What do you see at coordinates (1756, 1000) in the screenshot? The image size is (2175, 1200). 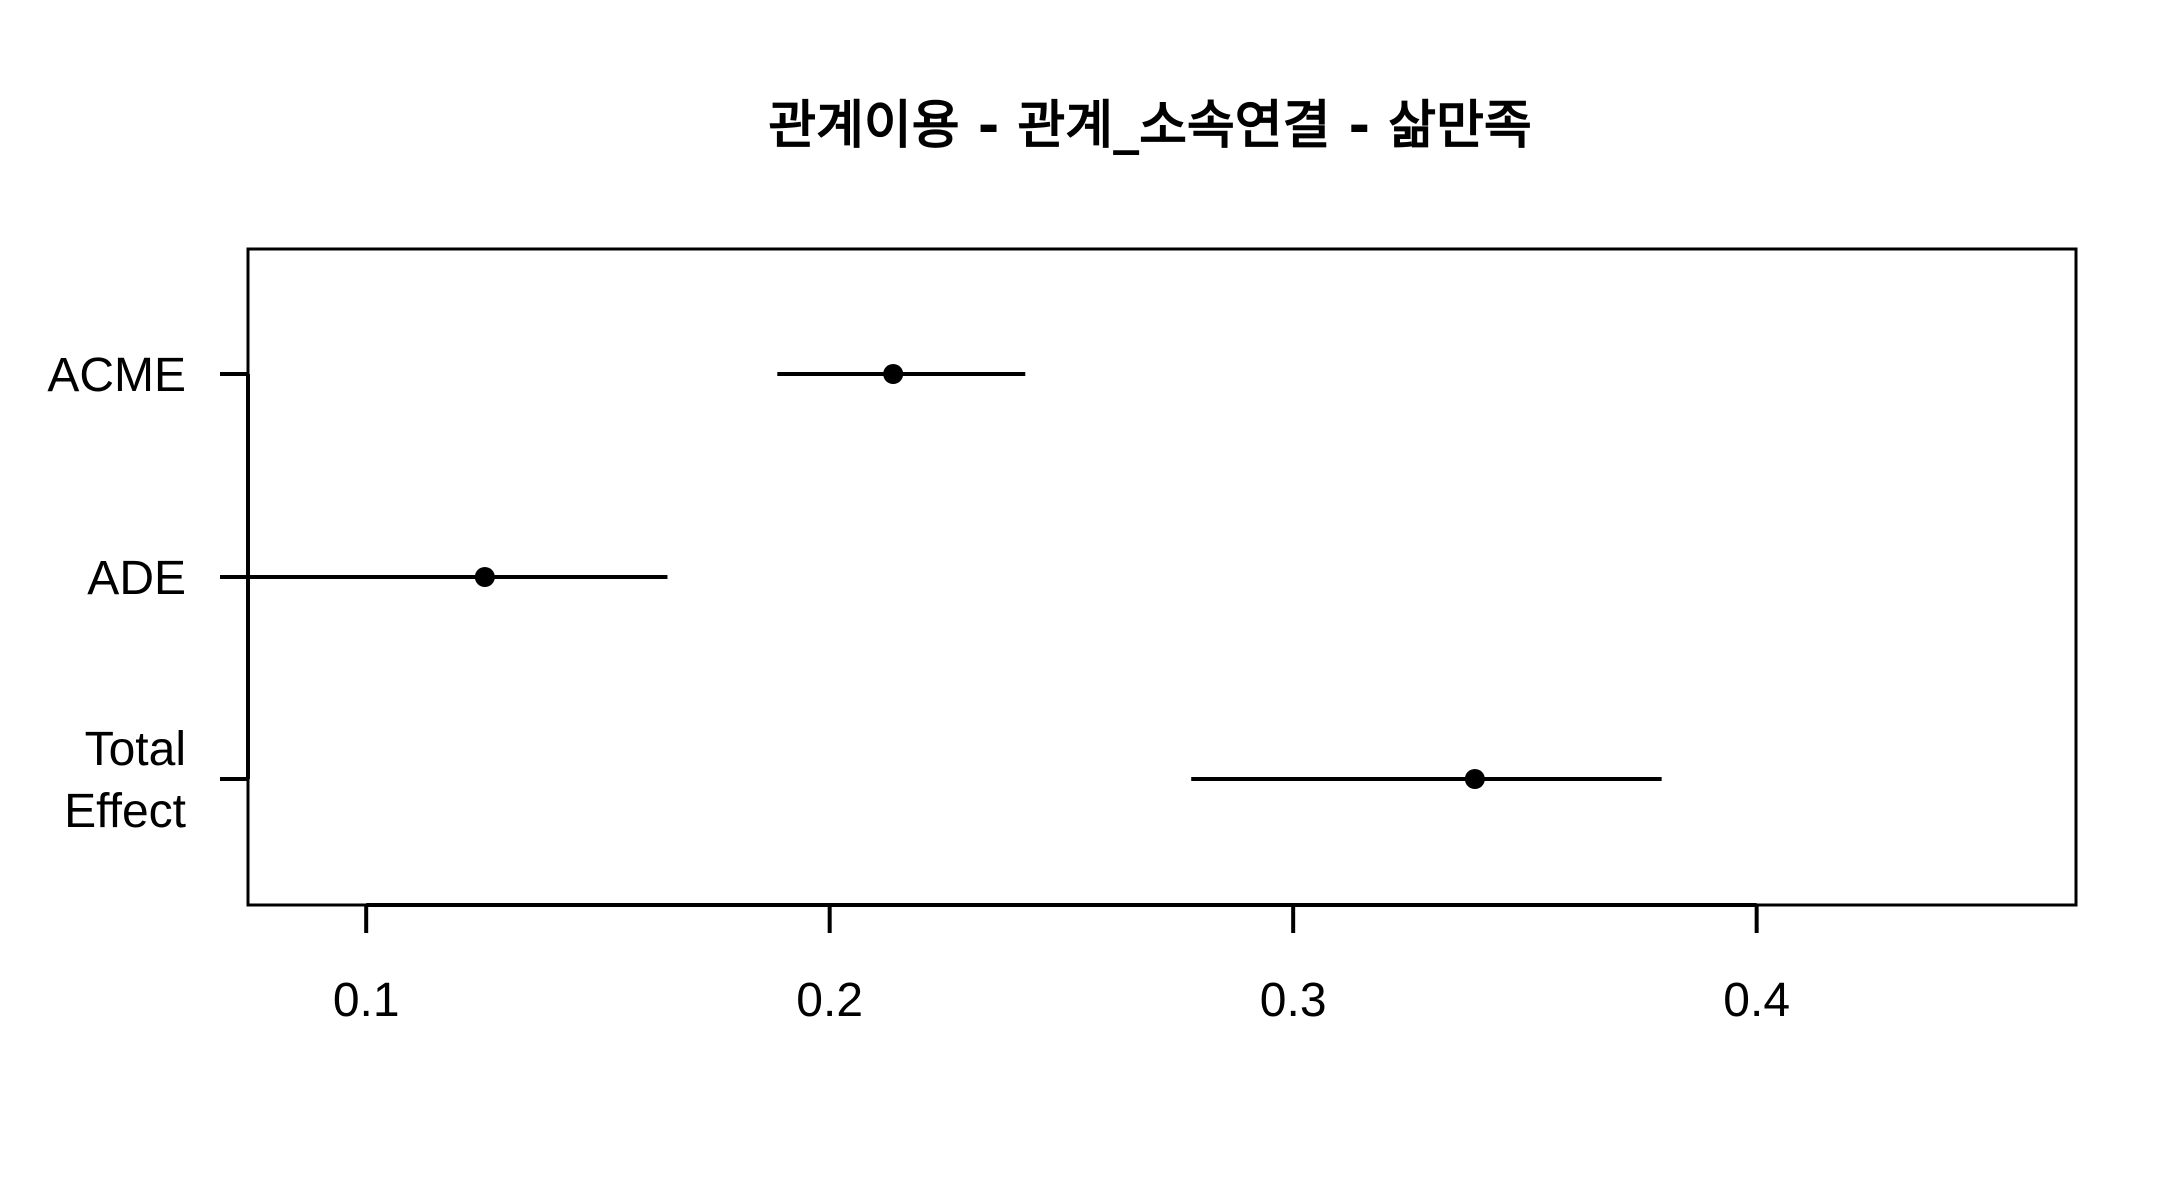 I see `x-tick-label: 0.4` at bounding box center [1756, 1000].